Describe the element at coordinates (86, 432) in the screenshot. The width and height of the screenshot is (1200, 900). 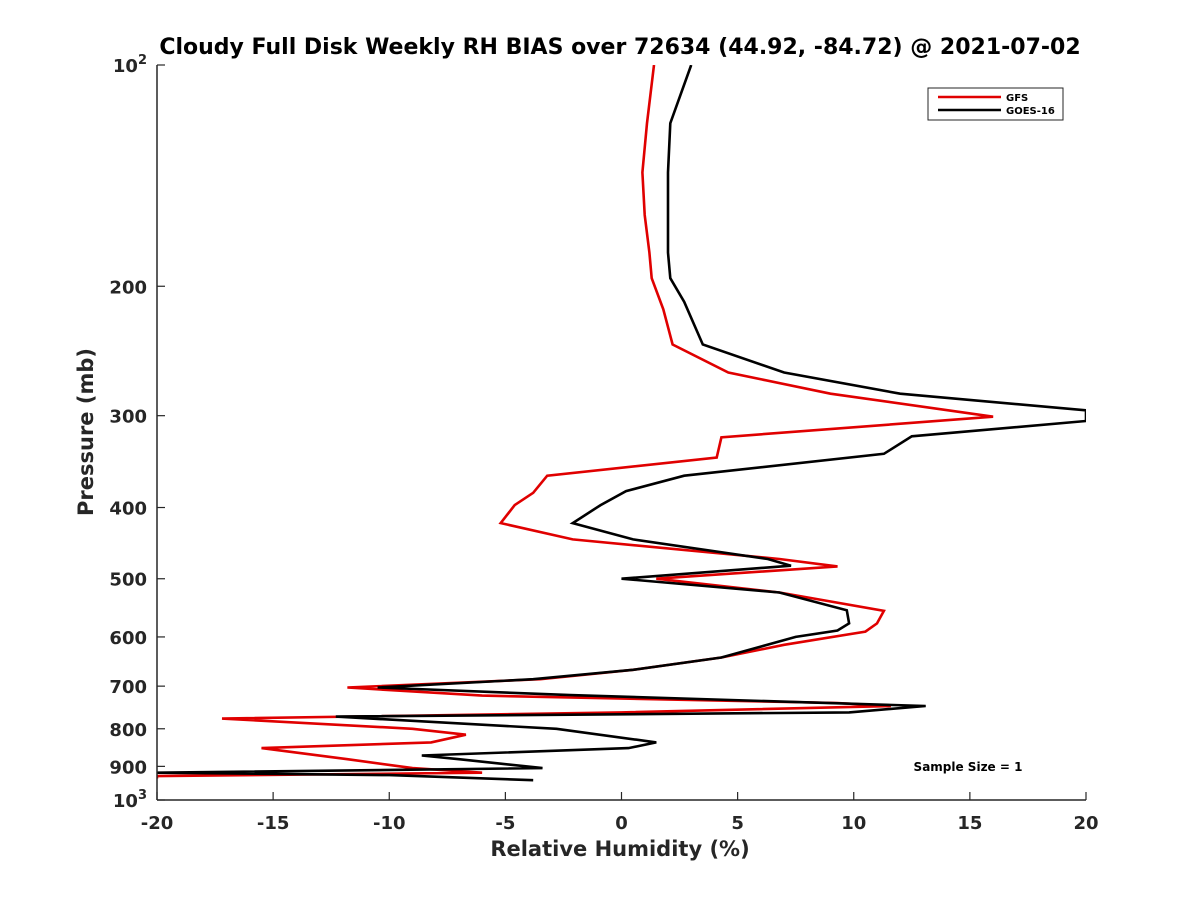
I see `y-axis-label: Pressure (mb)` at that location.